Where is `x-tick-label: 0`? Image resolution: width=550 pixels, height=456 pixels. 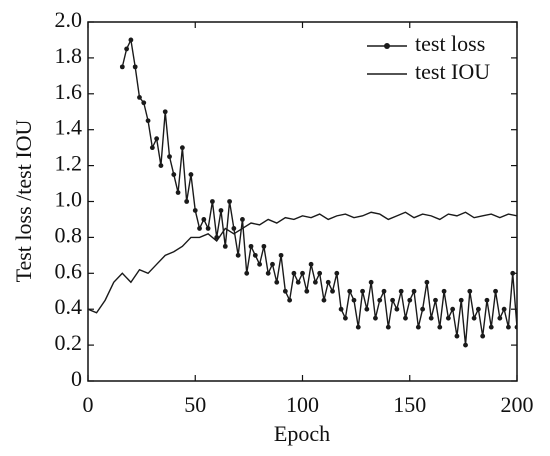
x-tick-label: 0 is located at coordinates (88, 404).